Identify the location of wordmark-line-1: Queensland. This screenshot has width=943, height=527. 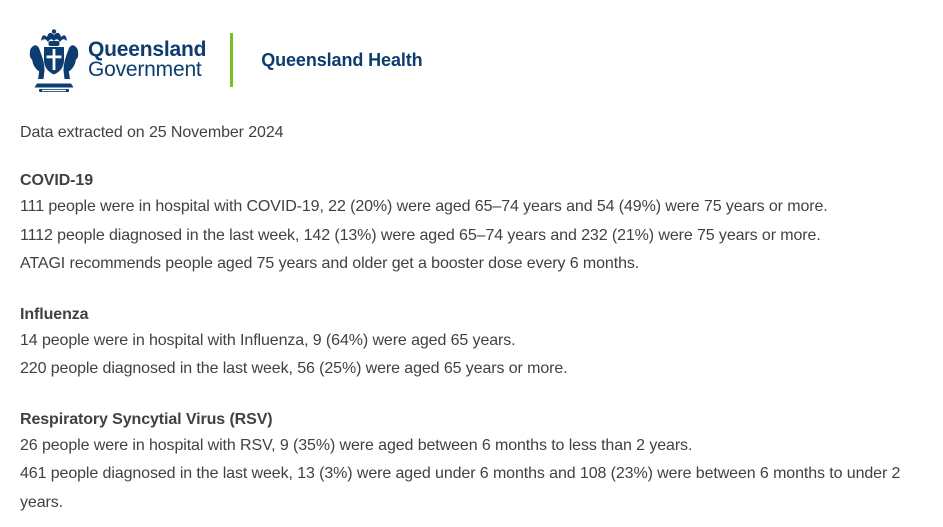
(147, 49).